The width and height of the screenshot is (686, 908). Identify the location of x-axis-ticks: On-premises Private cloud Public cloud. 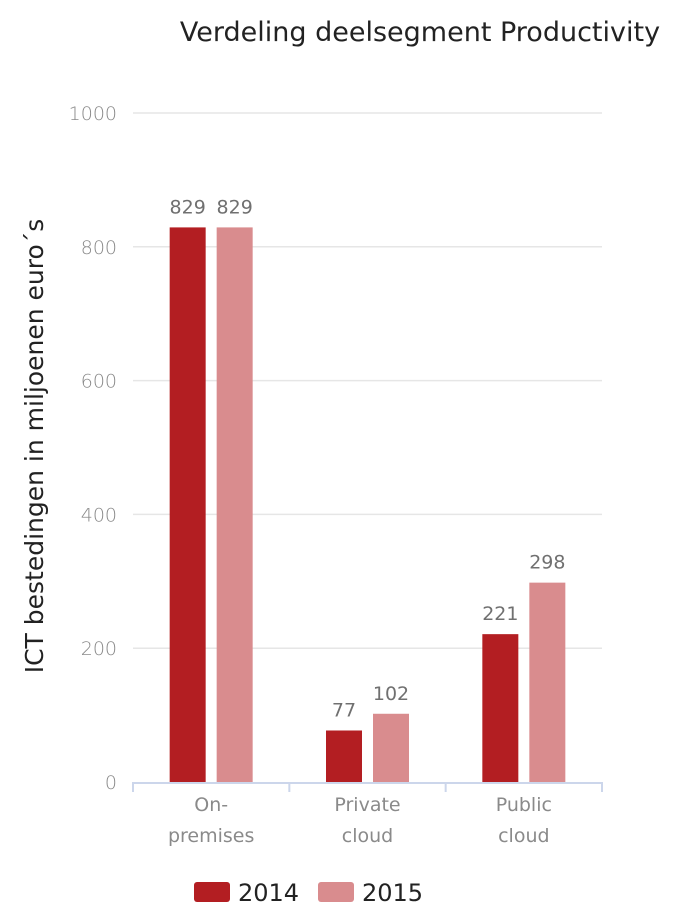
(360, 820).